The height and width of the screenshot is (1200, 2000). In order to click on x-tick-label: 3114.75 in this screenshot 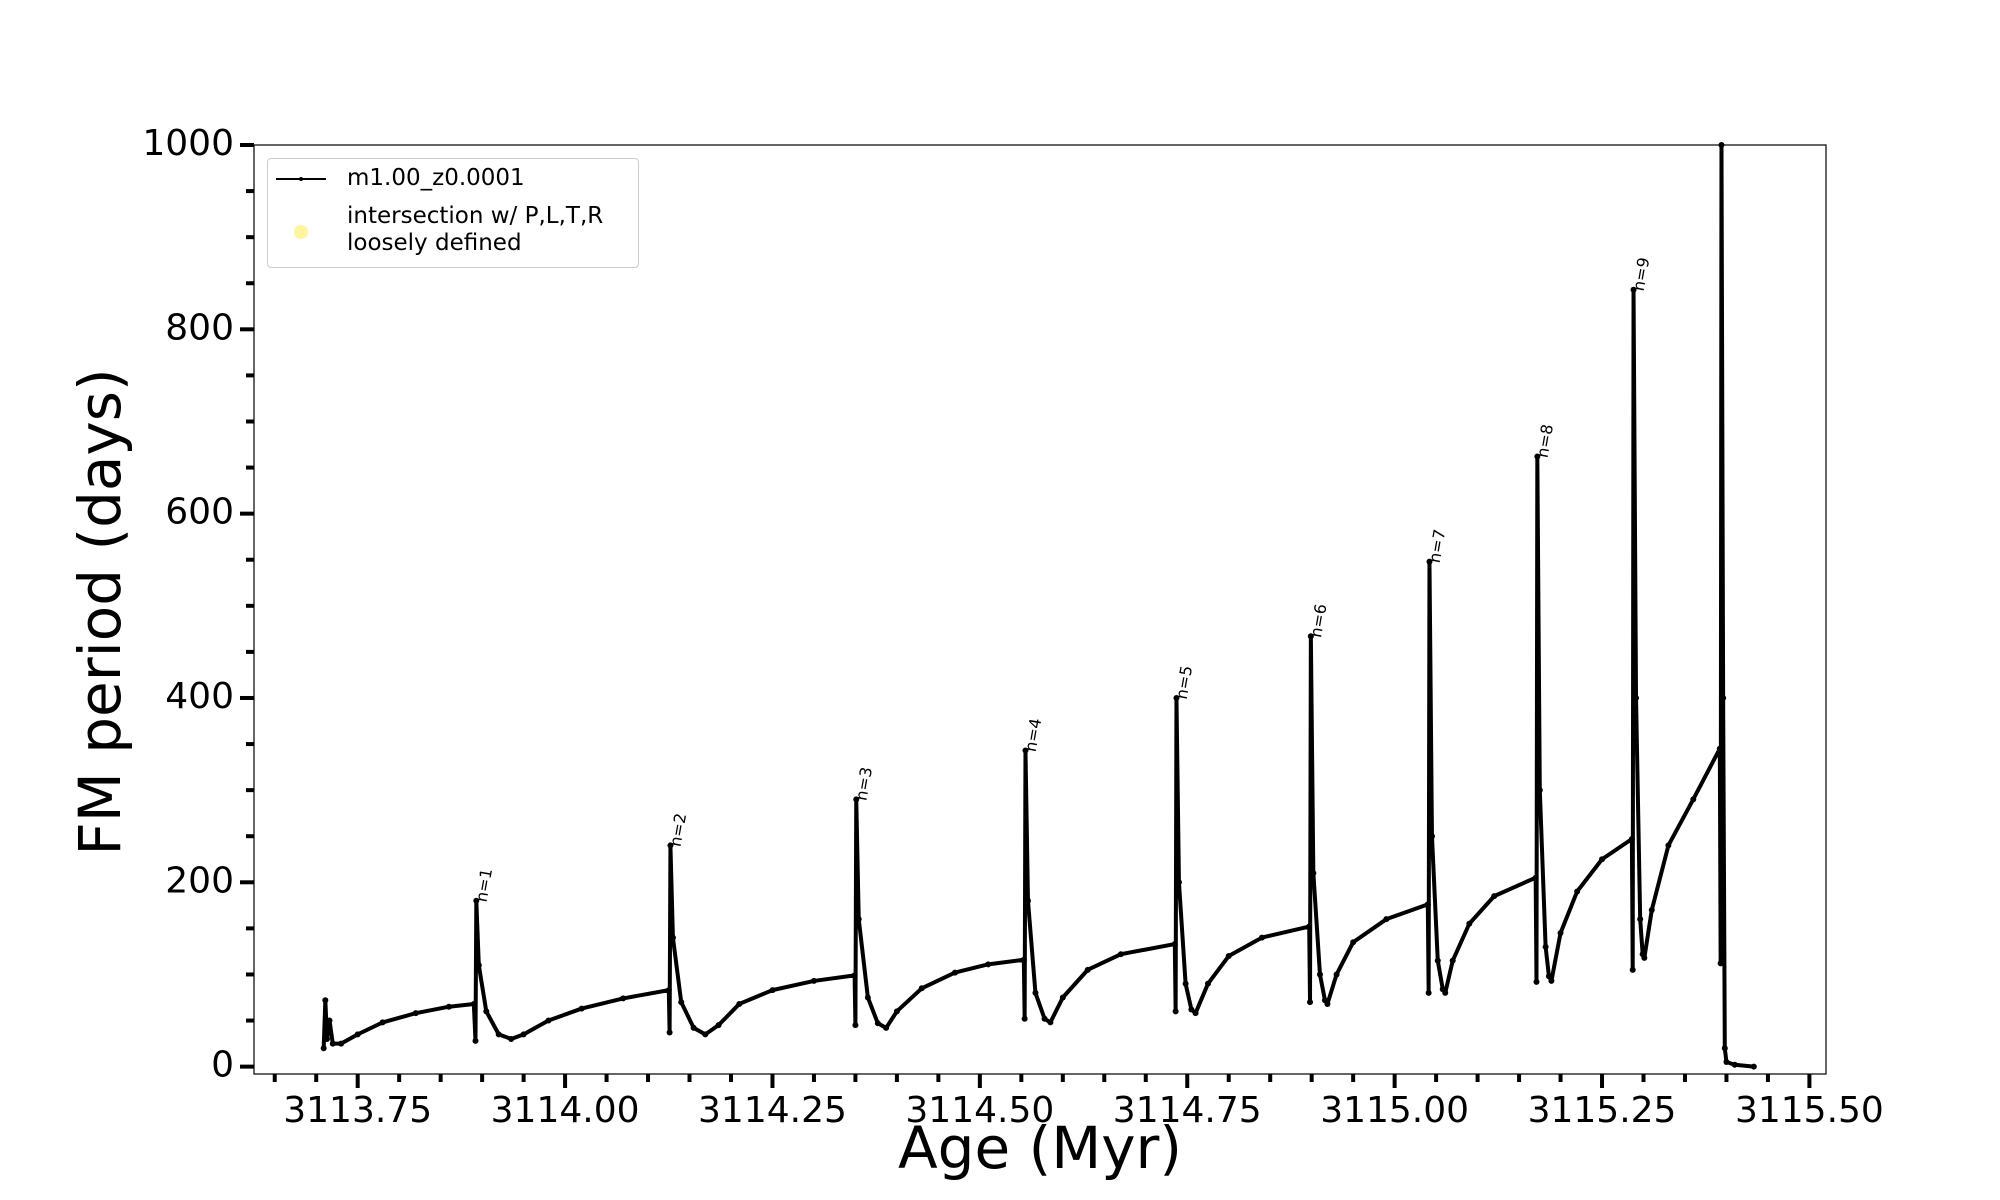, I will do `click(1187, 1110)`.